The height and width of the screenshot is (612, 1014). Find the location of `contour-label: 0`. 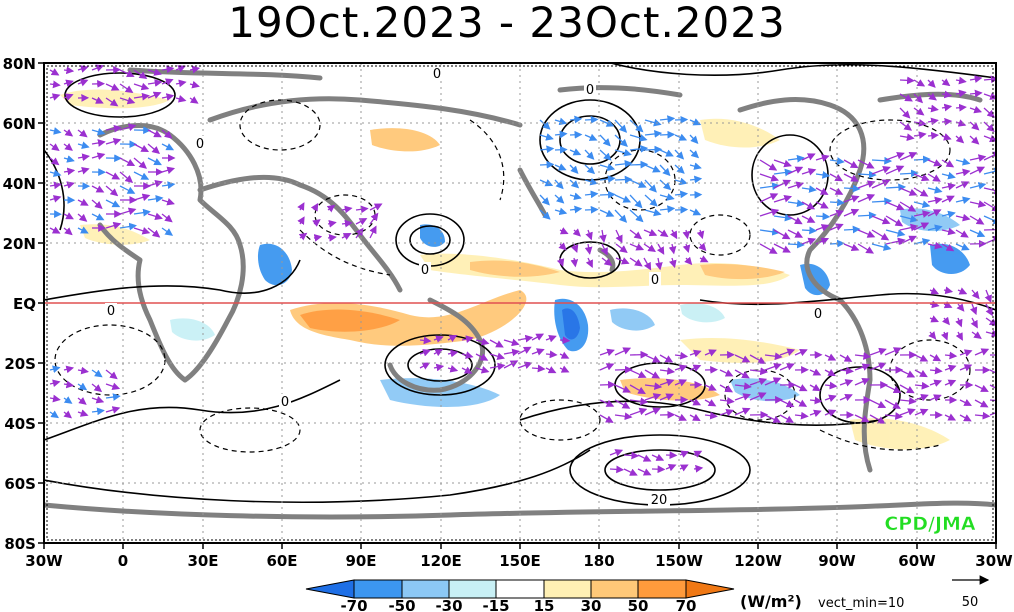

contour-label: 0 is located at coordinates (200, 144).